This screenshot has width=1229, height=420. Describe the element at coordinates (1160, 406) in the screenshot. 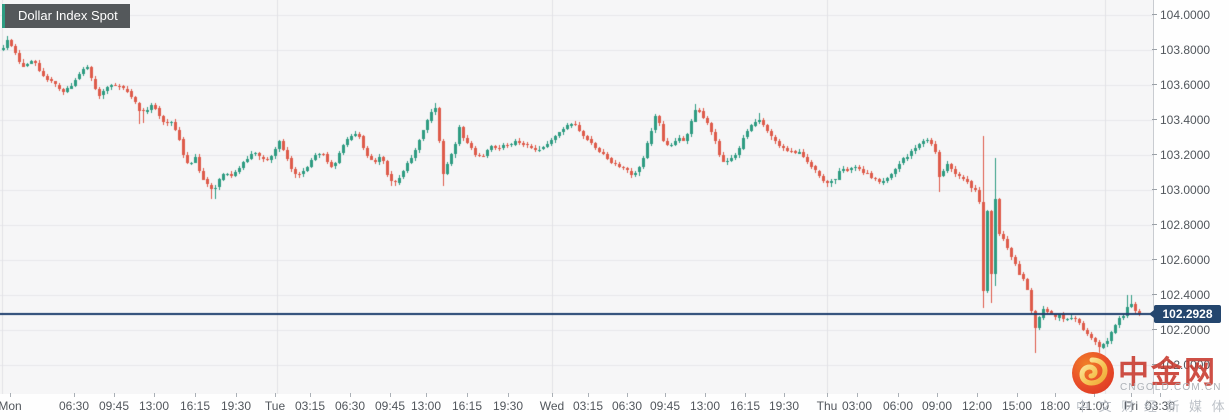

I see `x-axis-label: 03:30` at that location.